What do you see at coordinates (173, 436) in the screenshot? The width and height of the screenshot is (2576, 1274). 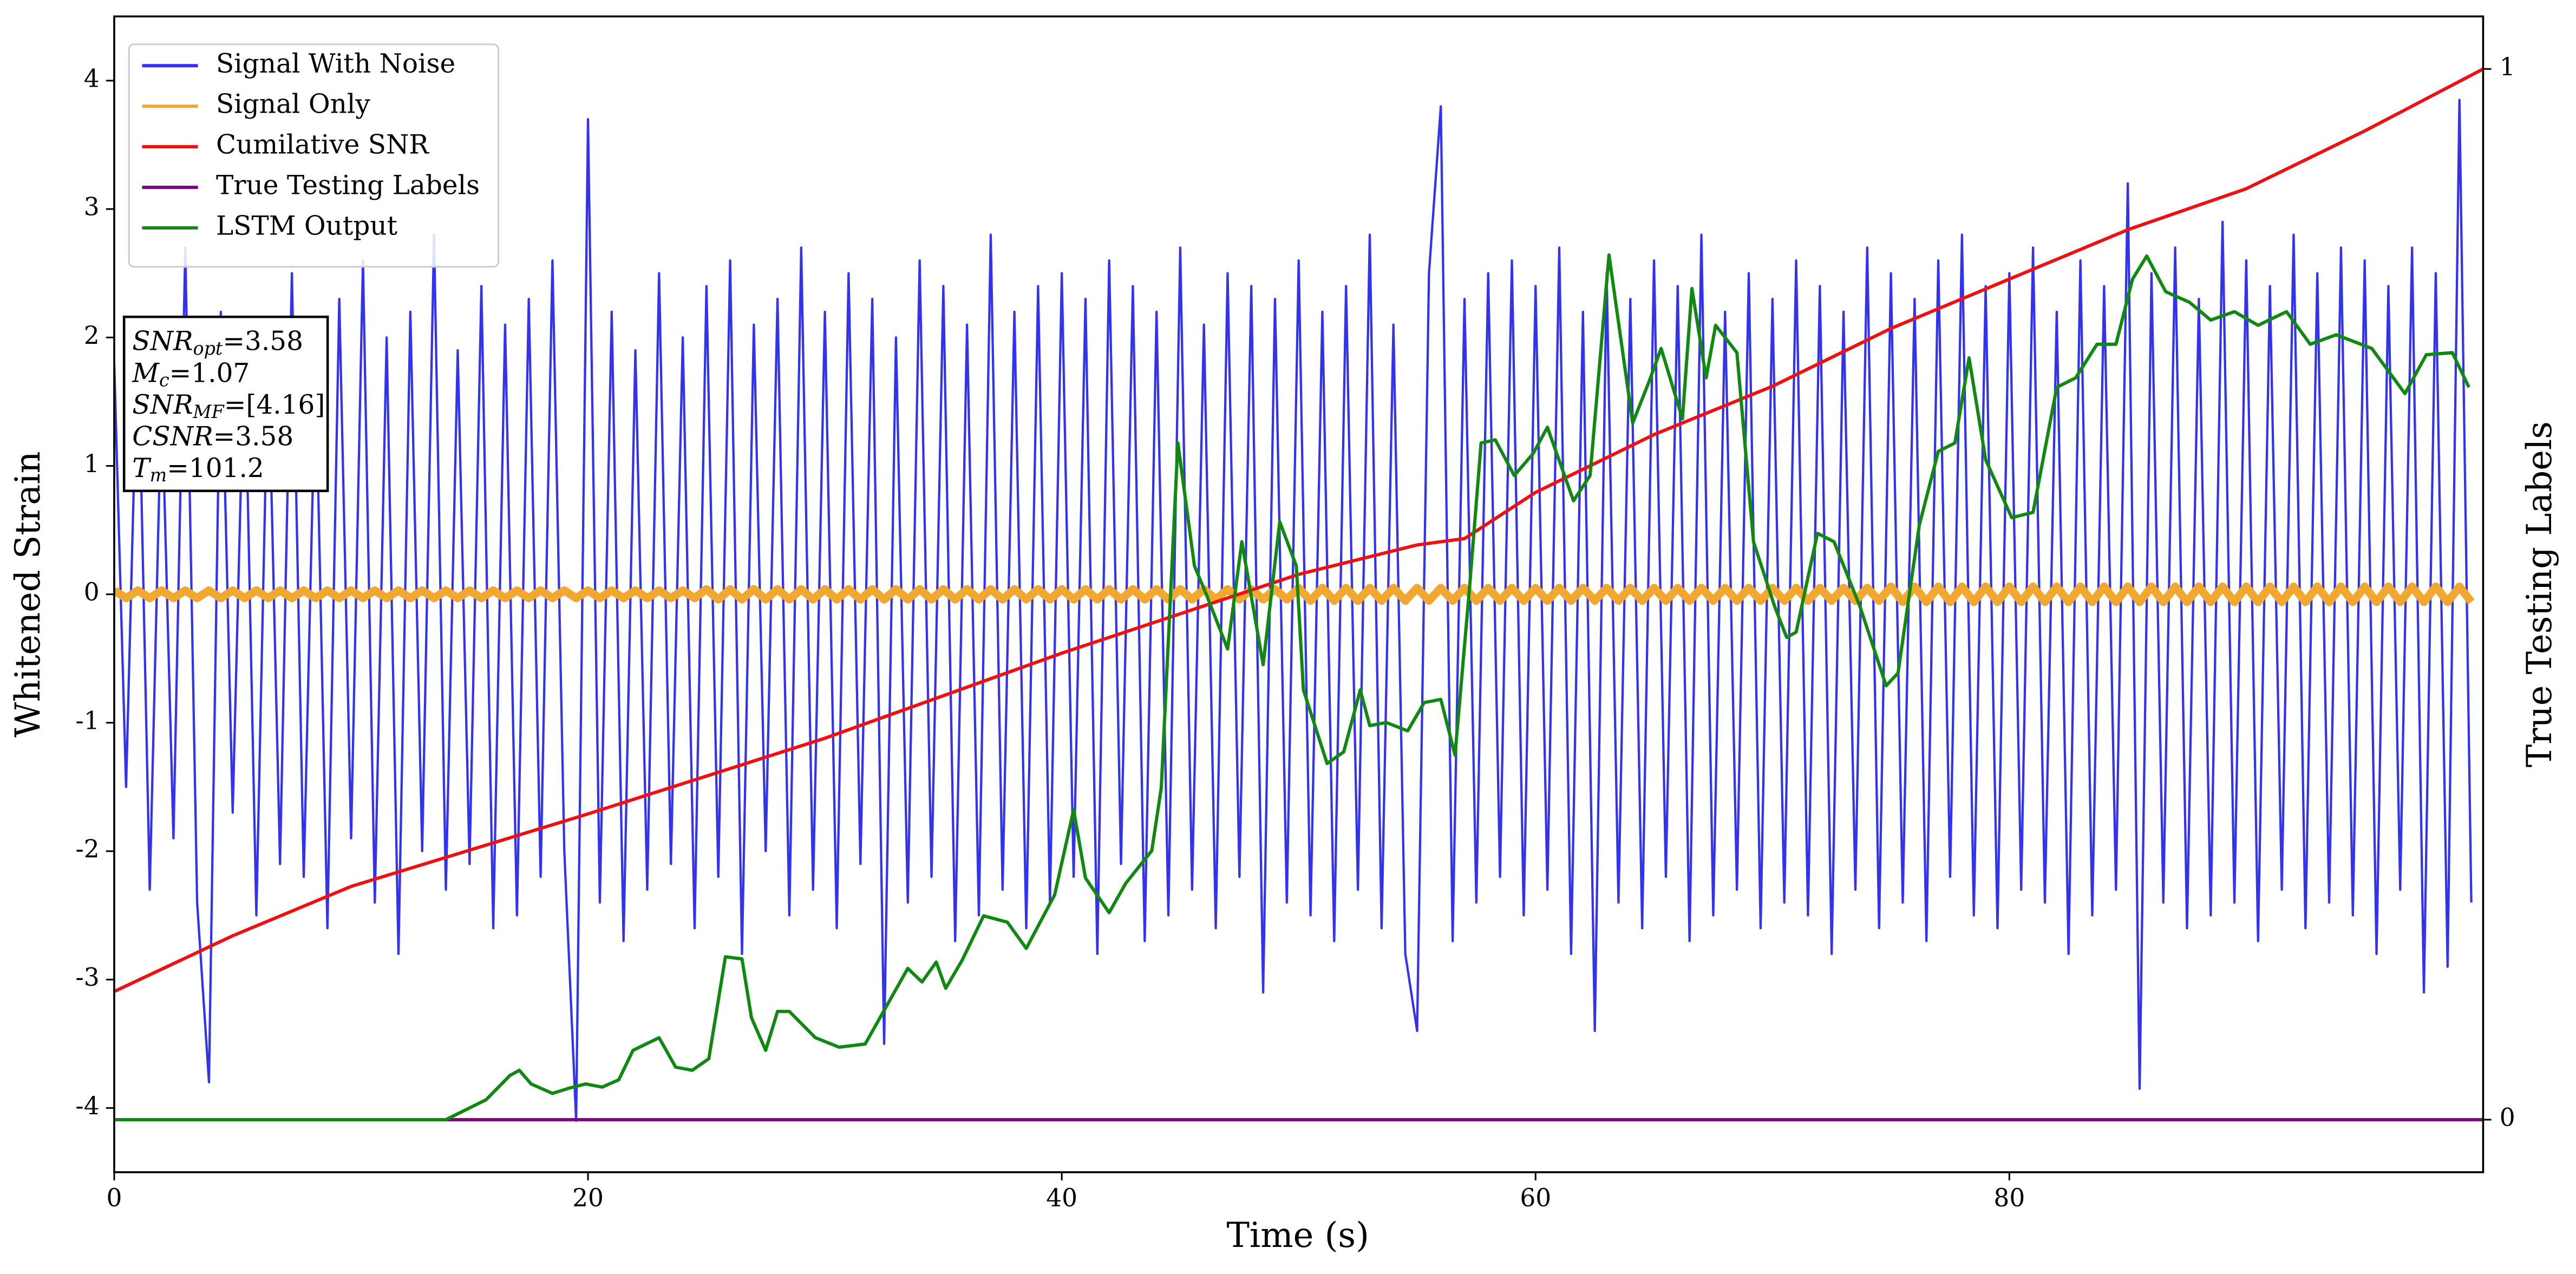 I see `annotation-symbol: CSNR` at bounding box center [173, 436].